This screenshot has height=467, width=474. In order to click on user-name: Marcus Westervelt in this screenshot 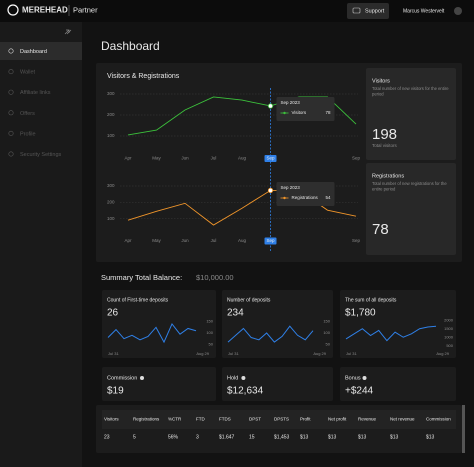, I will do `click(424, 11)`.